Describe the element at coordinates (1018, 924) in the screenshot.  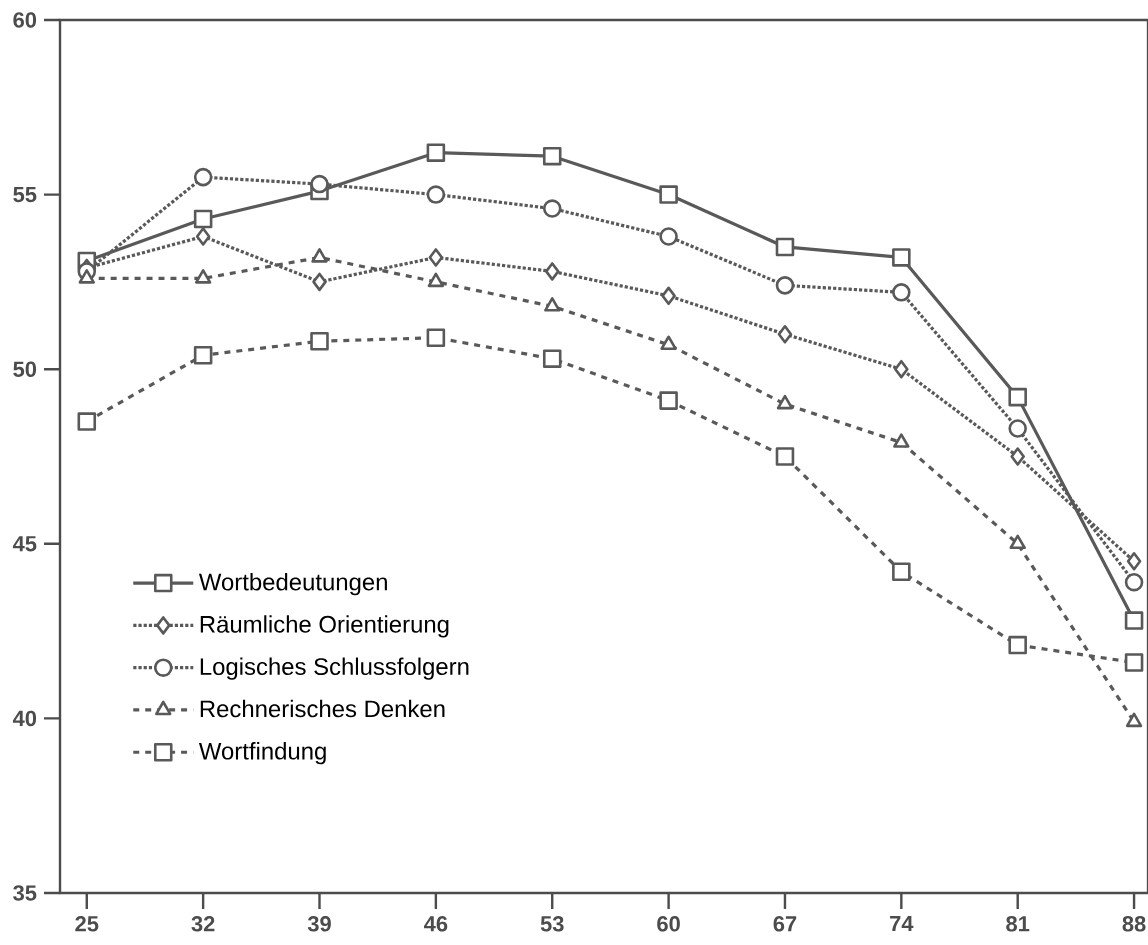
I see `x-tick-label: 81` at that location.